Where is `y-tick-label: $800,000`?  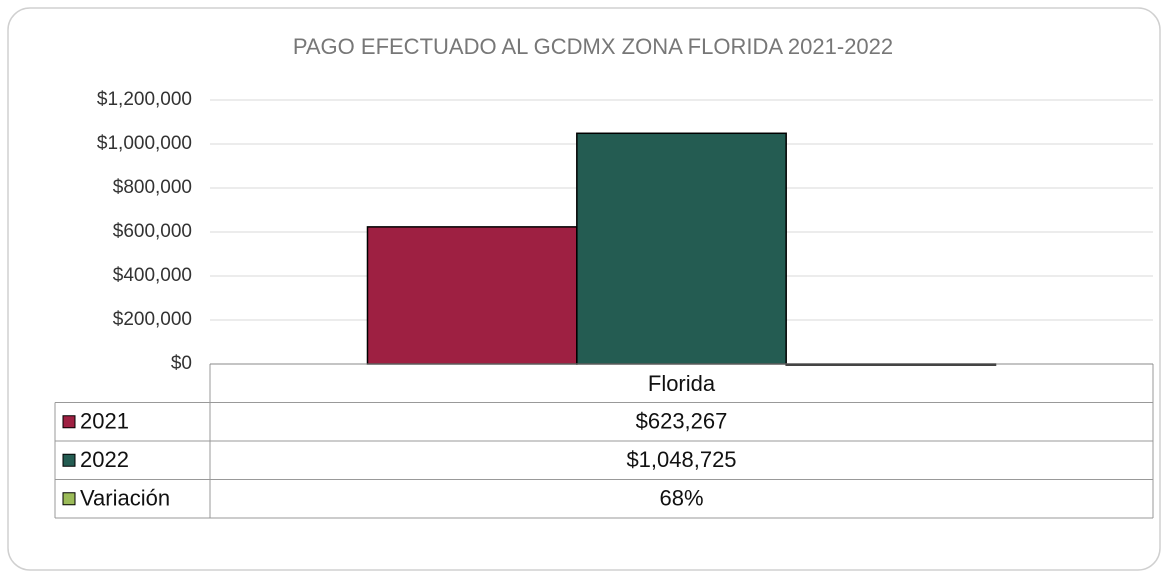
y-tick-label: $800,000 is located at coordinates (152, 187).